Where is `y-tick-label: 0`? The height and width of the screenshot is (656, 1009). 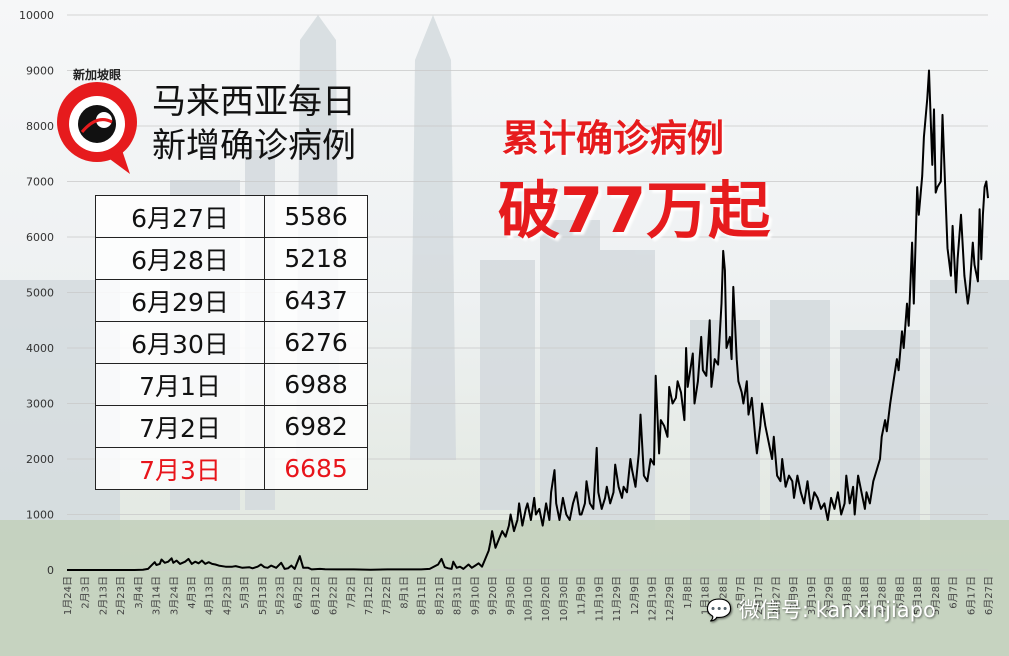 y-tick-label: 0 is located at coordinates (50, 570).